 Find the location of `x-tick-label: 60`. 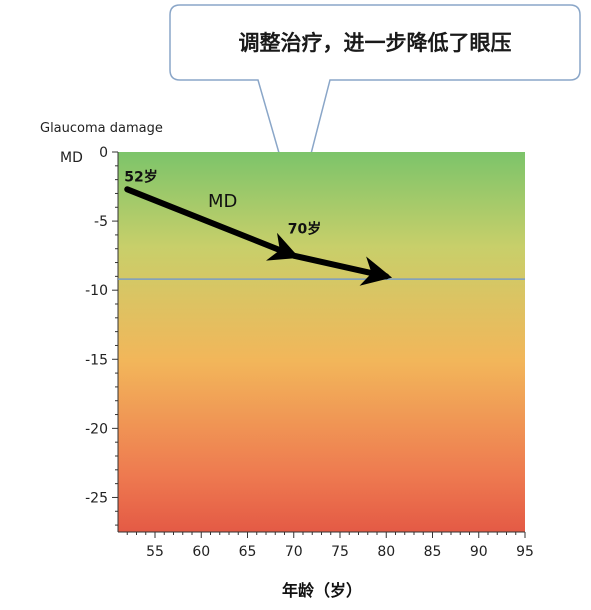

x-tick-label: 60 is located at coordinates (201, 552).